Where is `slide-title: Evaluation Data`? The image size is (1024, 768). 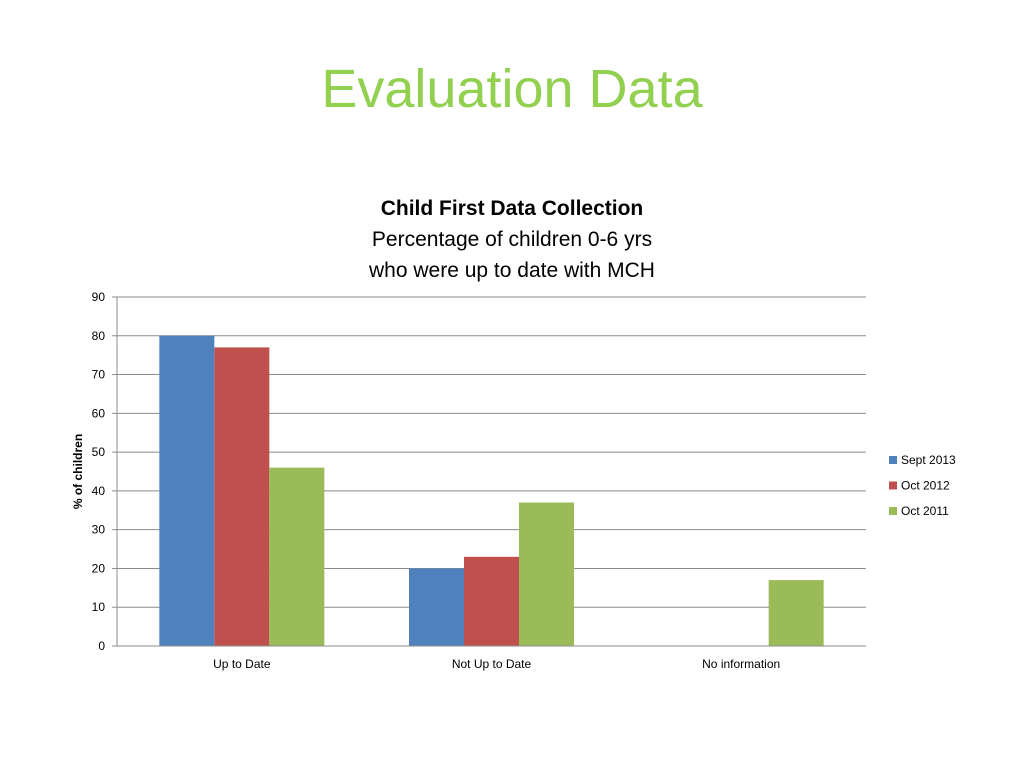
slide-title: Evaluation Data is located at coordinates (512, 89).